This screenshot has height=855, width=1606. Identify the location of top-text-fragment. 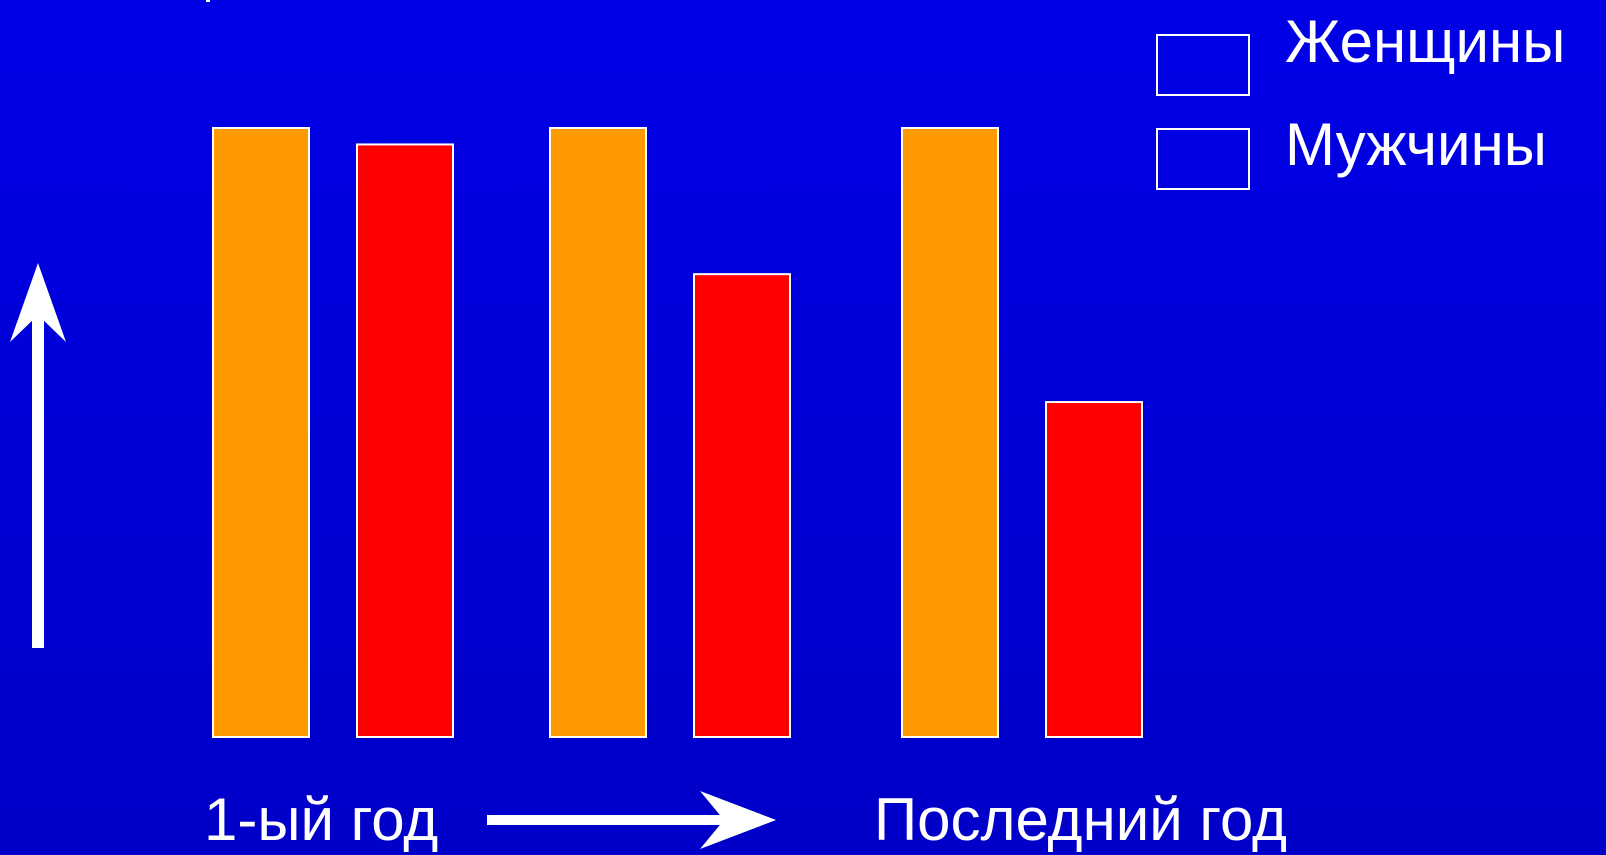
(208, 1).